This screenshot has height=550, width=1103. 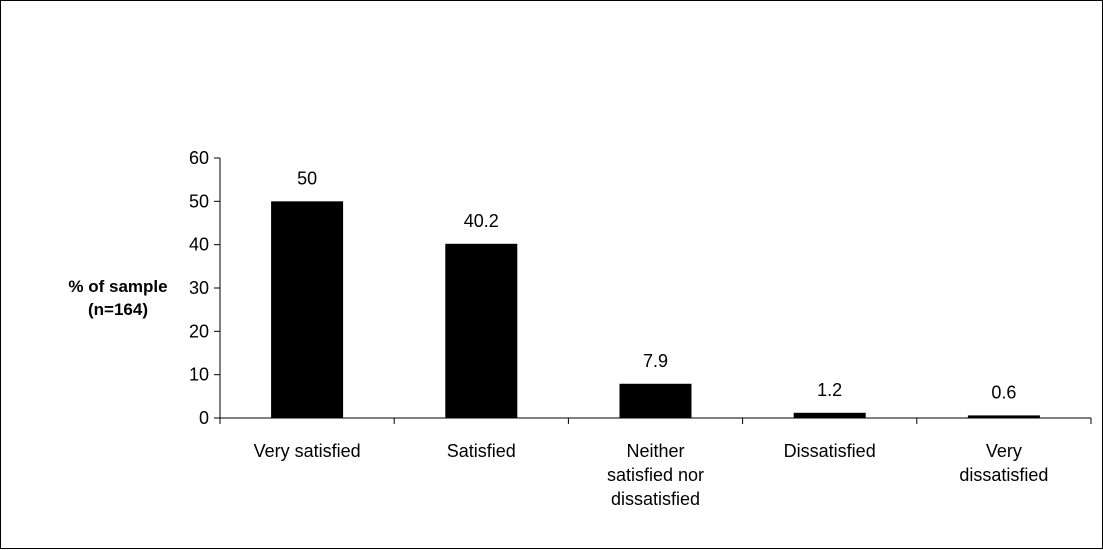 I want to click on data-label: 40.2, so click(x=481, y=221).